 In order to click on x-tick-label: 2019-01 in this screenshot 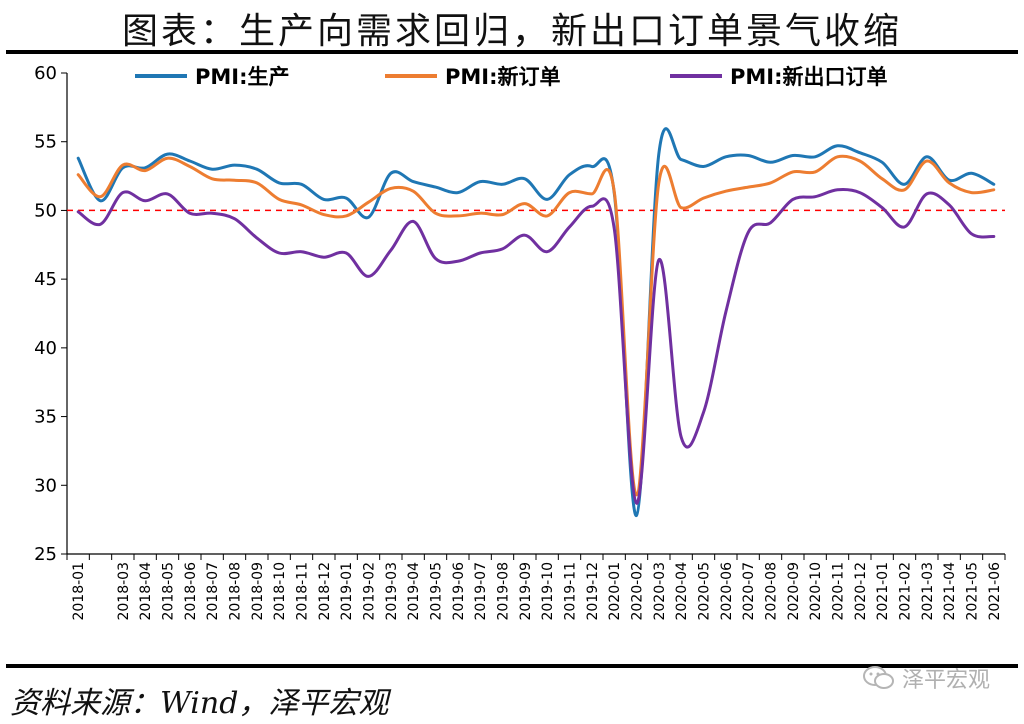, I will do `click(347, 591)`.